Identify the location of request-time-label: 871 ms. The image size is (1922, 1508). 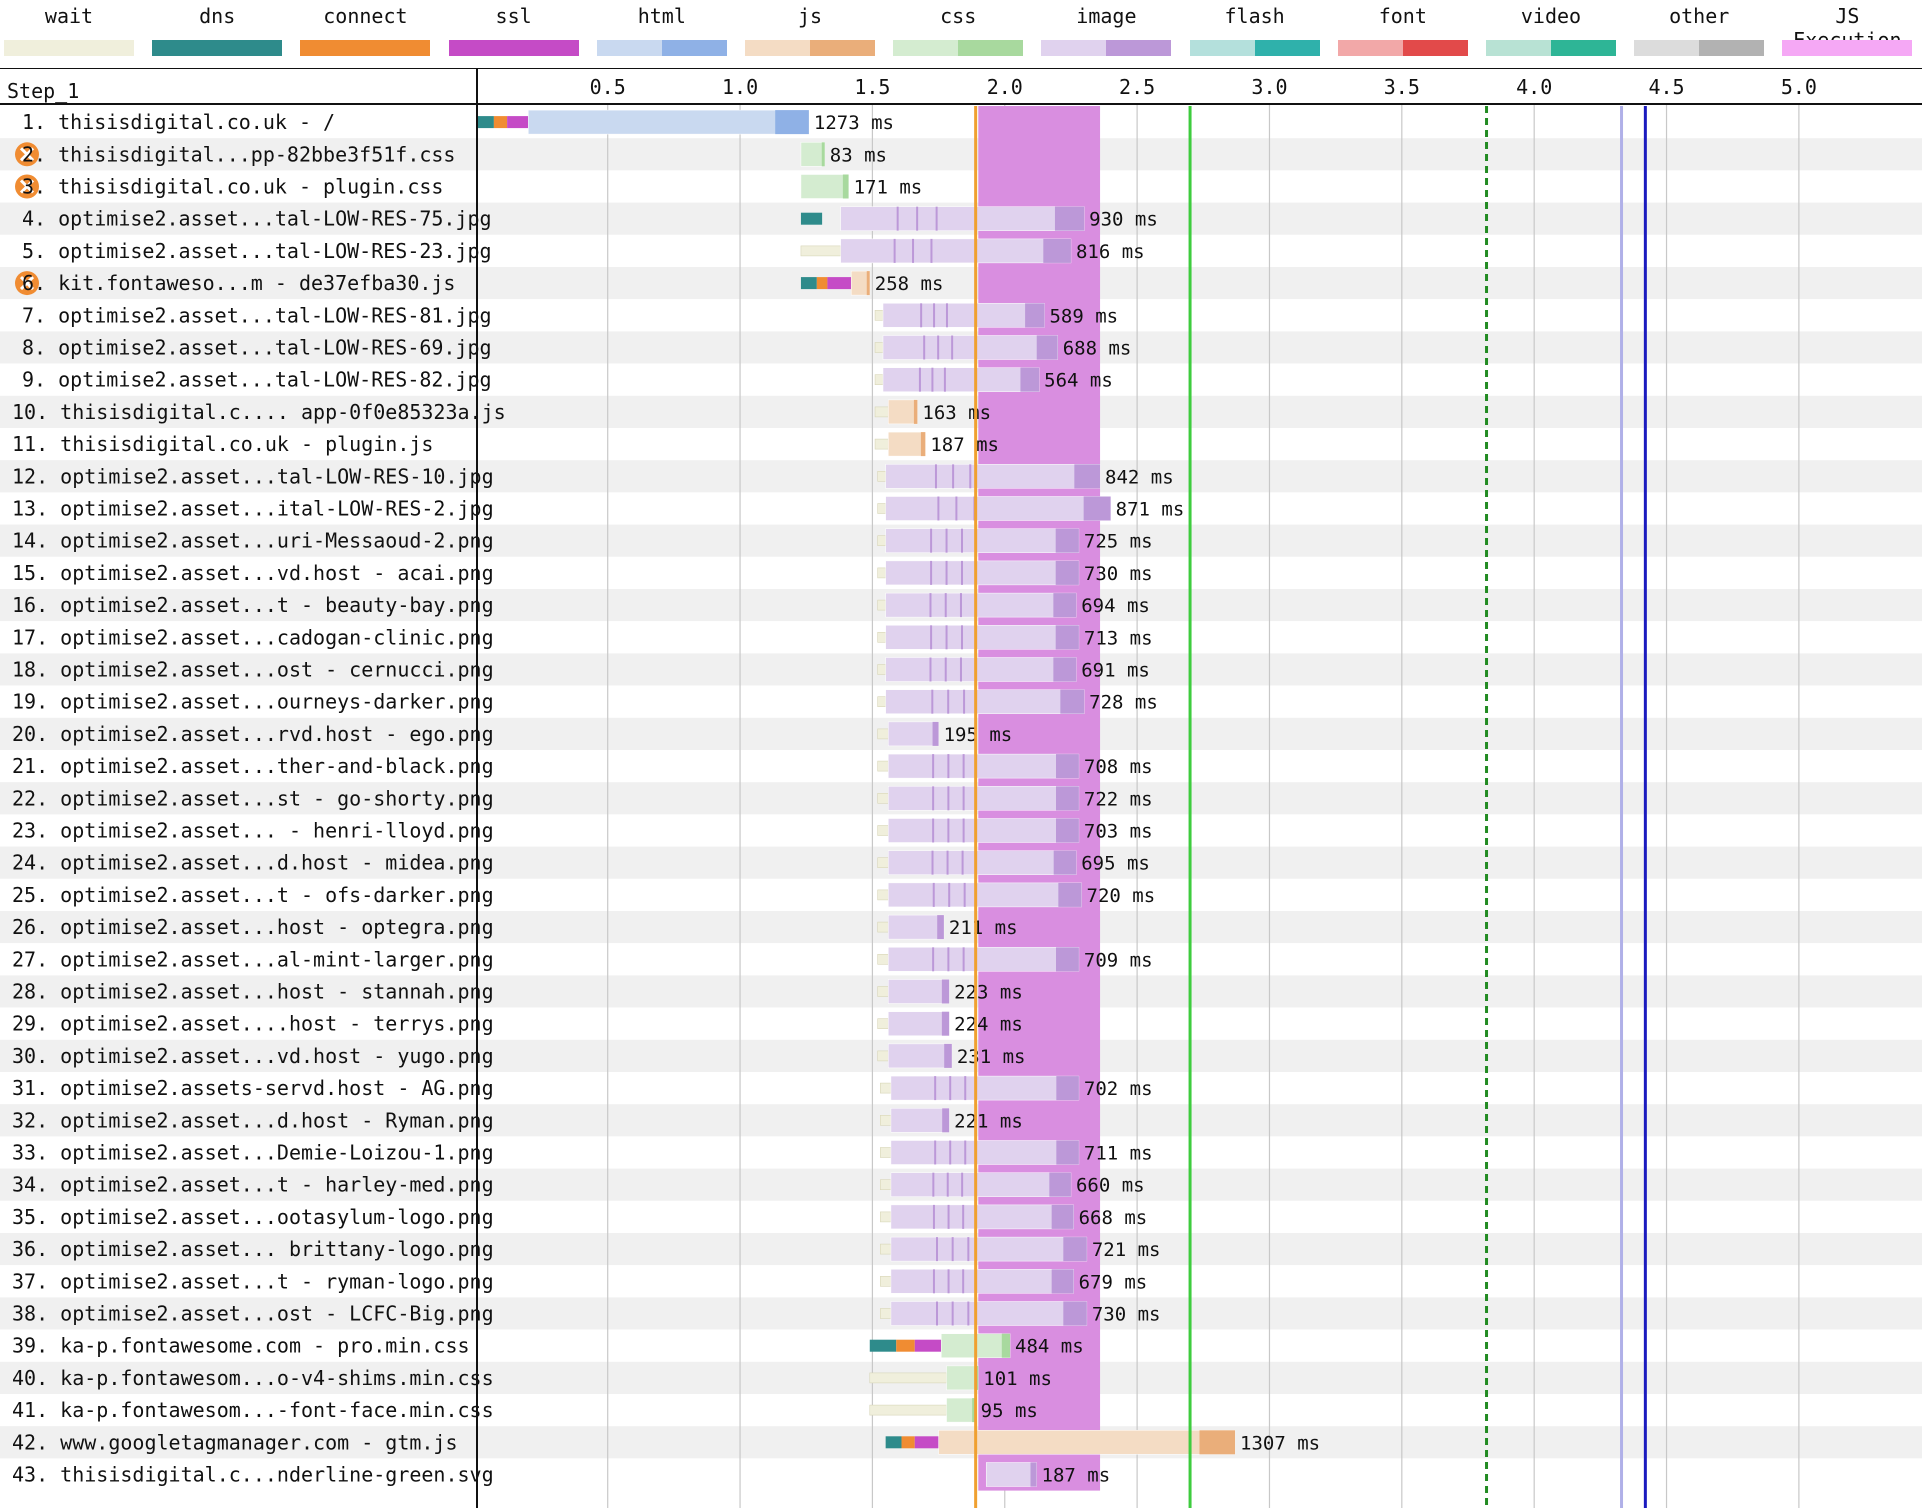
(1150, 510).